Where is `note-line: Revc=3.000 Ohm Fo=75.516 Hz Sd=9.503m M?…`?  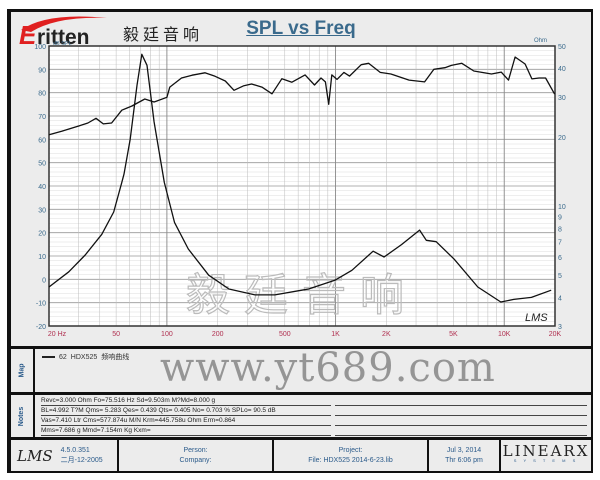
note-line: Revc=3.000 Ohm Fo=75.516 Hz Sd=9.503m M?… is located at coordinates (186, 401).